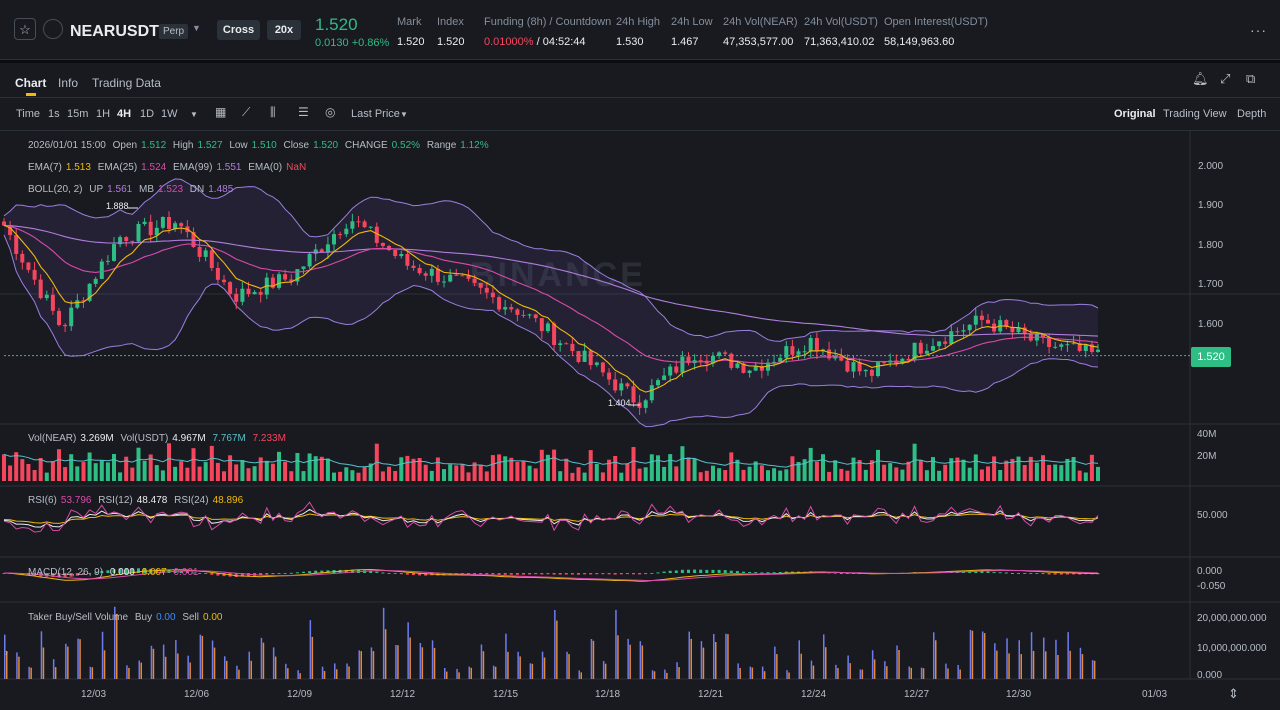 Image resolution: width=1280 pixels, height=710 pixels. What do you see at coordinates (1252, 114) in the screenshot?
I see `view-depth: Depth` at bounding box center [1252, 114].